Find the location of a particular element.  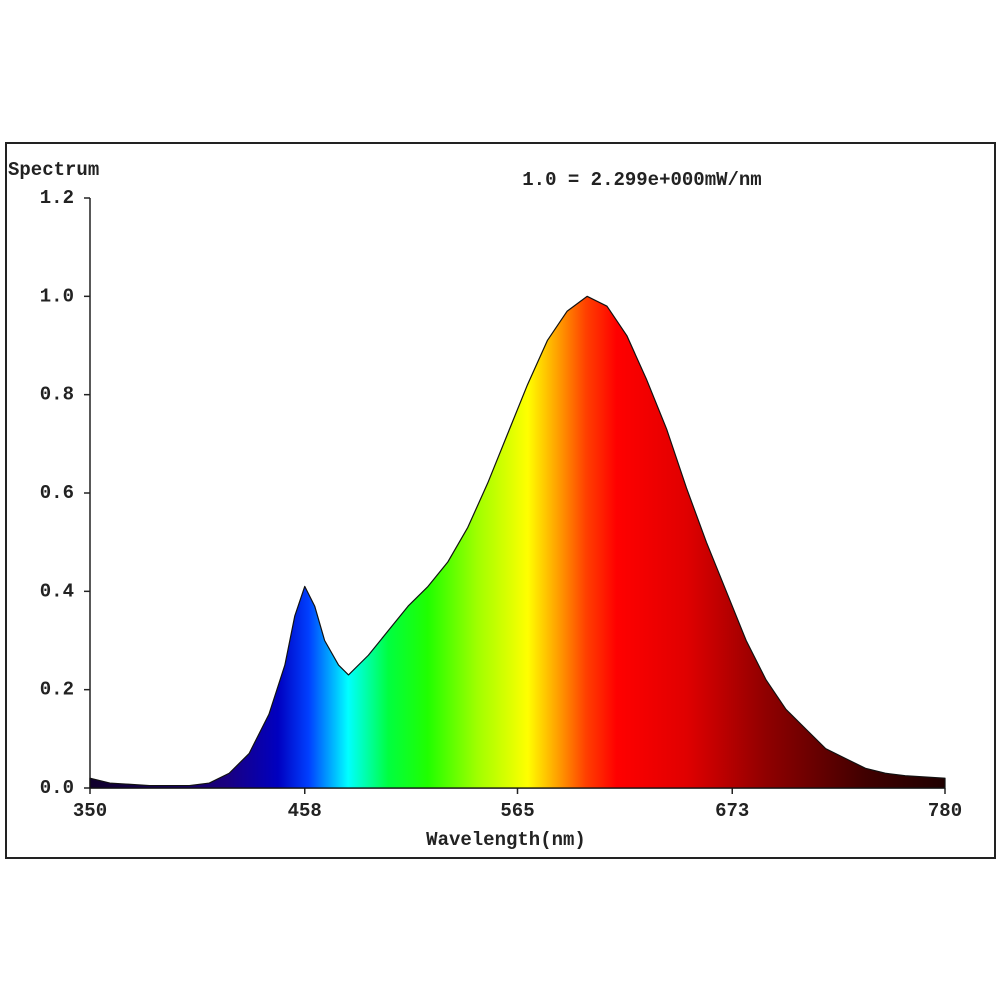

annotation: 1.0 = 2.299e+000mW/nm is located at coordinates (641, 180).